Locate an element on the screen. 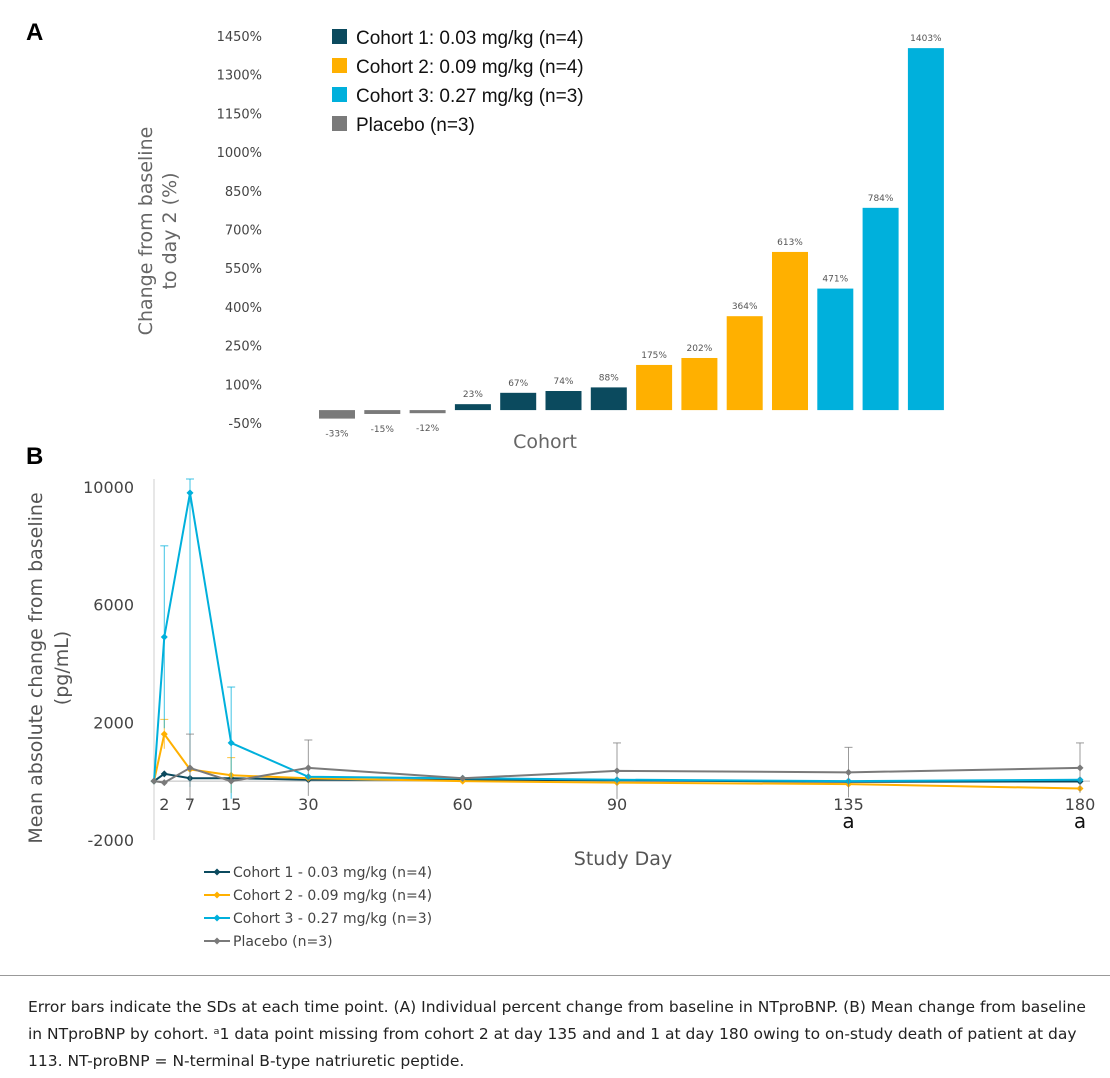  x-tick-label: 7 is located at coordinates (190, 804).